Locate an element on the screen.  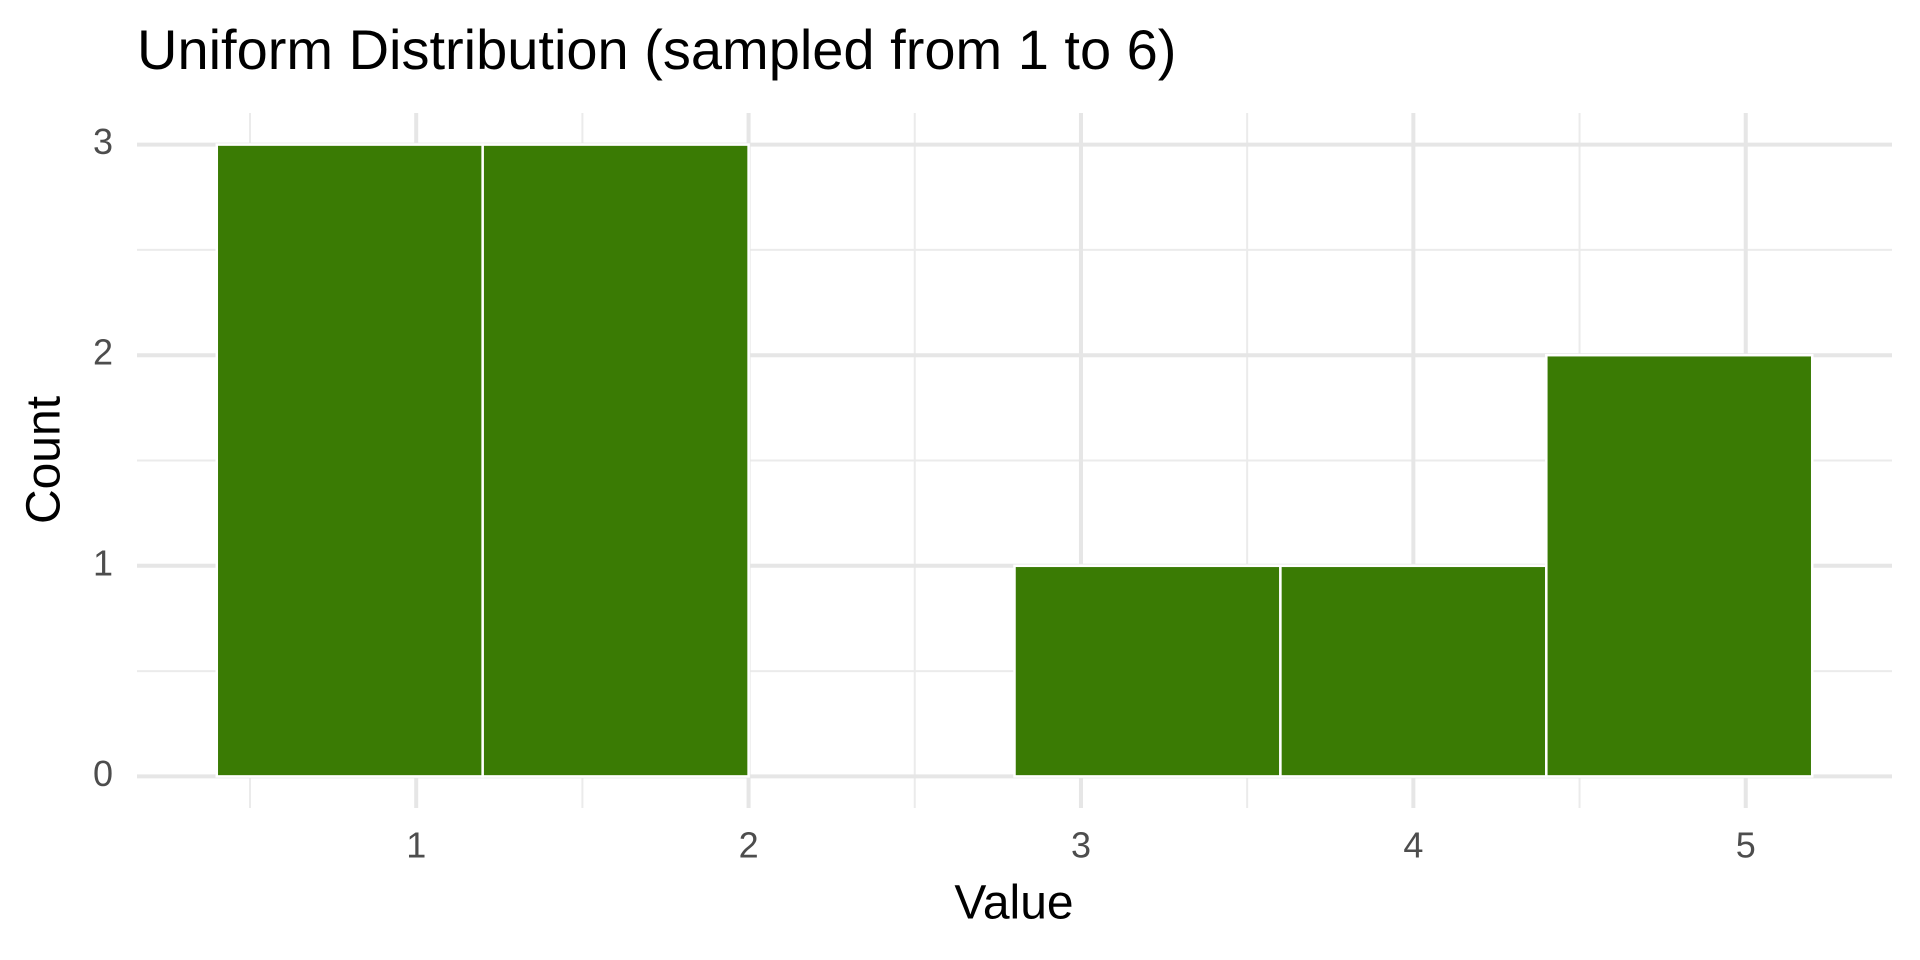
x-tick-label: 1 is located at coordinates (416, 845).